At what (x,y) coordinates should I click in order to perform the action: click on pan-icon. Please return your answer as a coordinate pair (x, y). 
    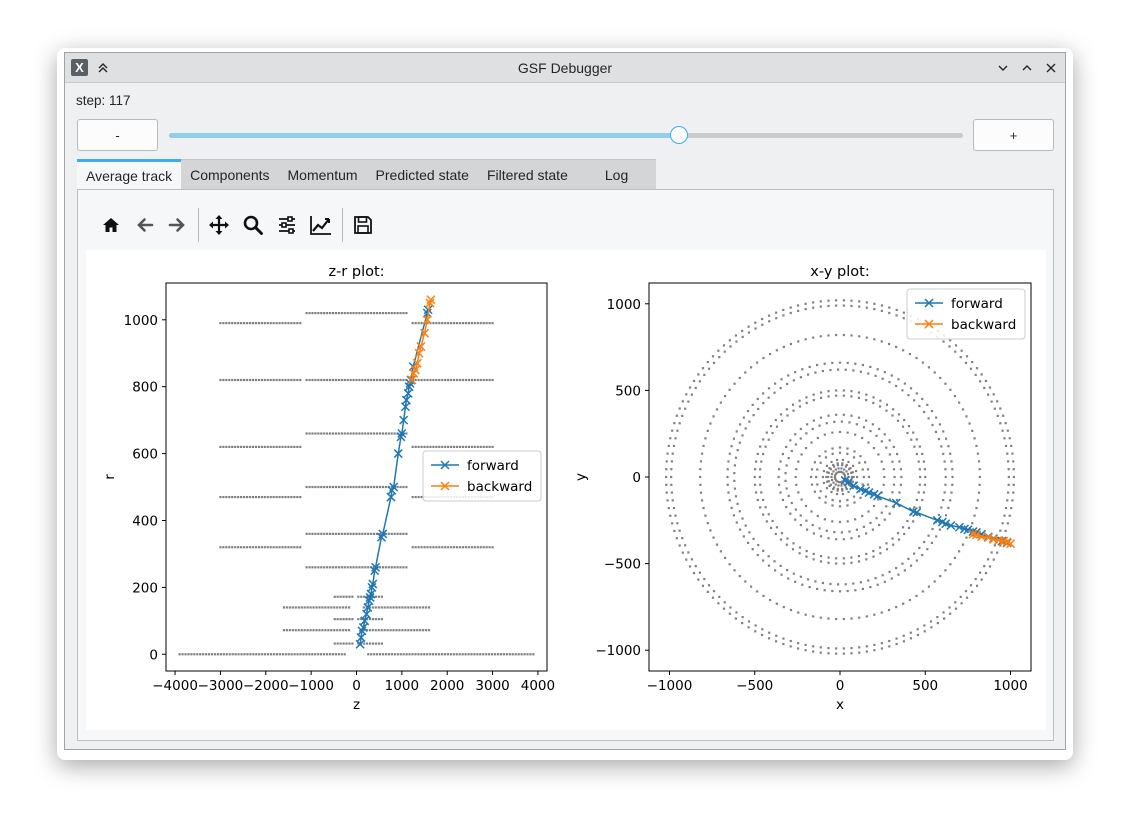
    Looking at the image, I should click on (219, 225).